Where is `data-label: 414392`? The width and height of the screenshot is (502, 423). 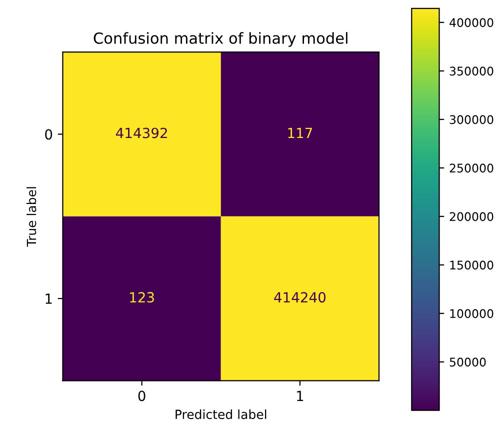 data-label: 414392 is located at coordinates (141, 133).